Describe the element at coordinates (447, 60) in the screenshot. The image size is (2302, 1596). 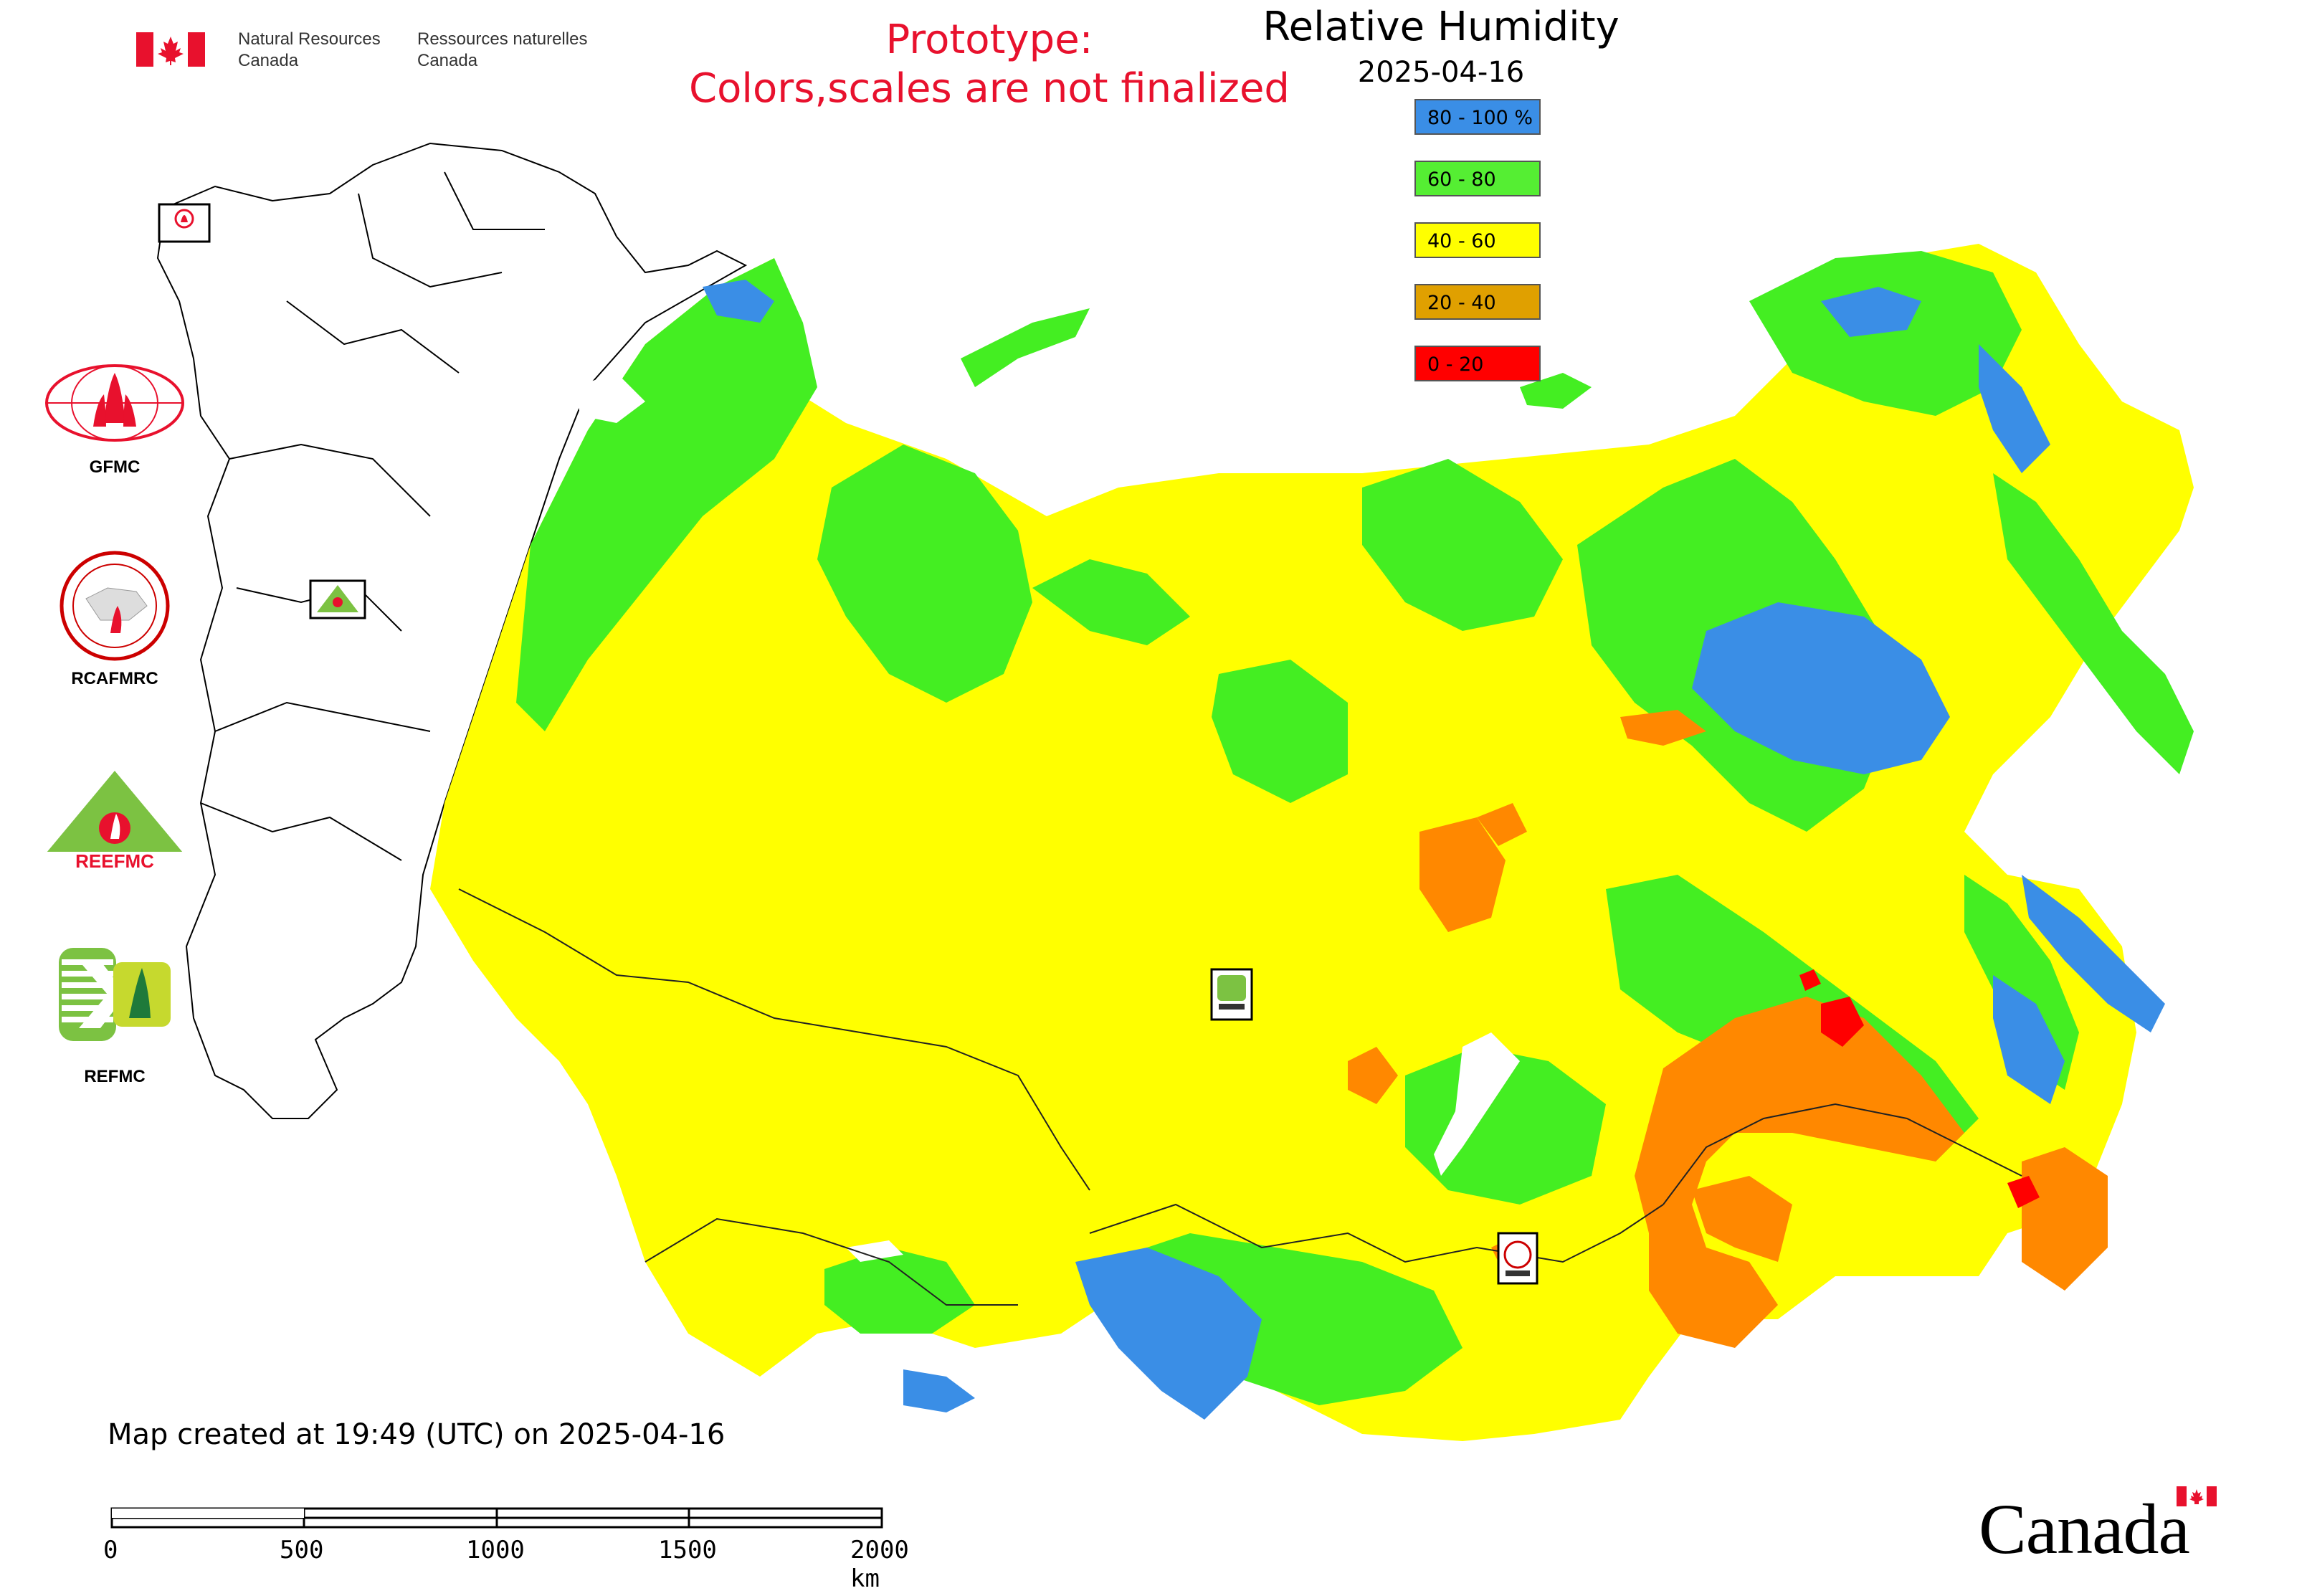
I see `nrcan-fr-line2: Canada` at that location.